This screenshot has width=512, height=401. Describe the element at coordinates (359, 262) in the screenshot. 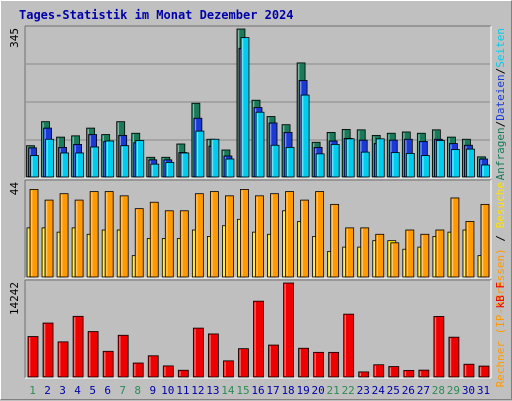

I see `bar-rechner-day-23-highlight` at that location.